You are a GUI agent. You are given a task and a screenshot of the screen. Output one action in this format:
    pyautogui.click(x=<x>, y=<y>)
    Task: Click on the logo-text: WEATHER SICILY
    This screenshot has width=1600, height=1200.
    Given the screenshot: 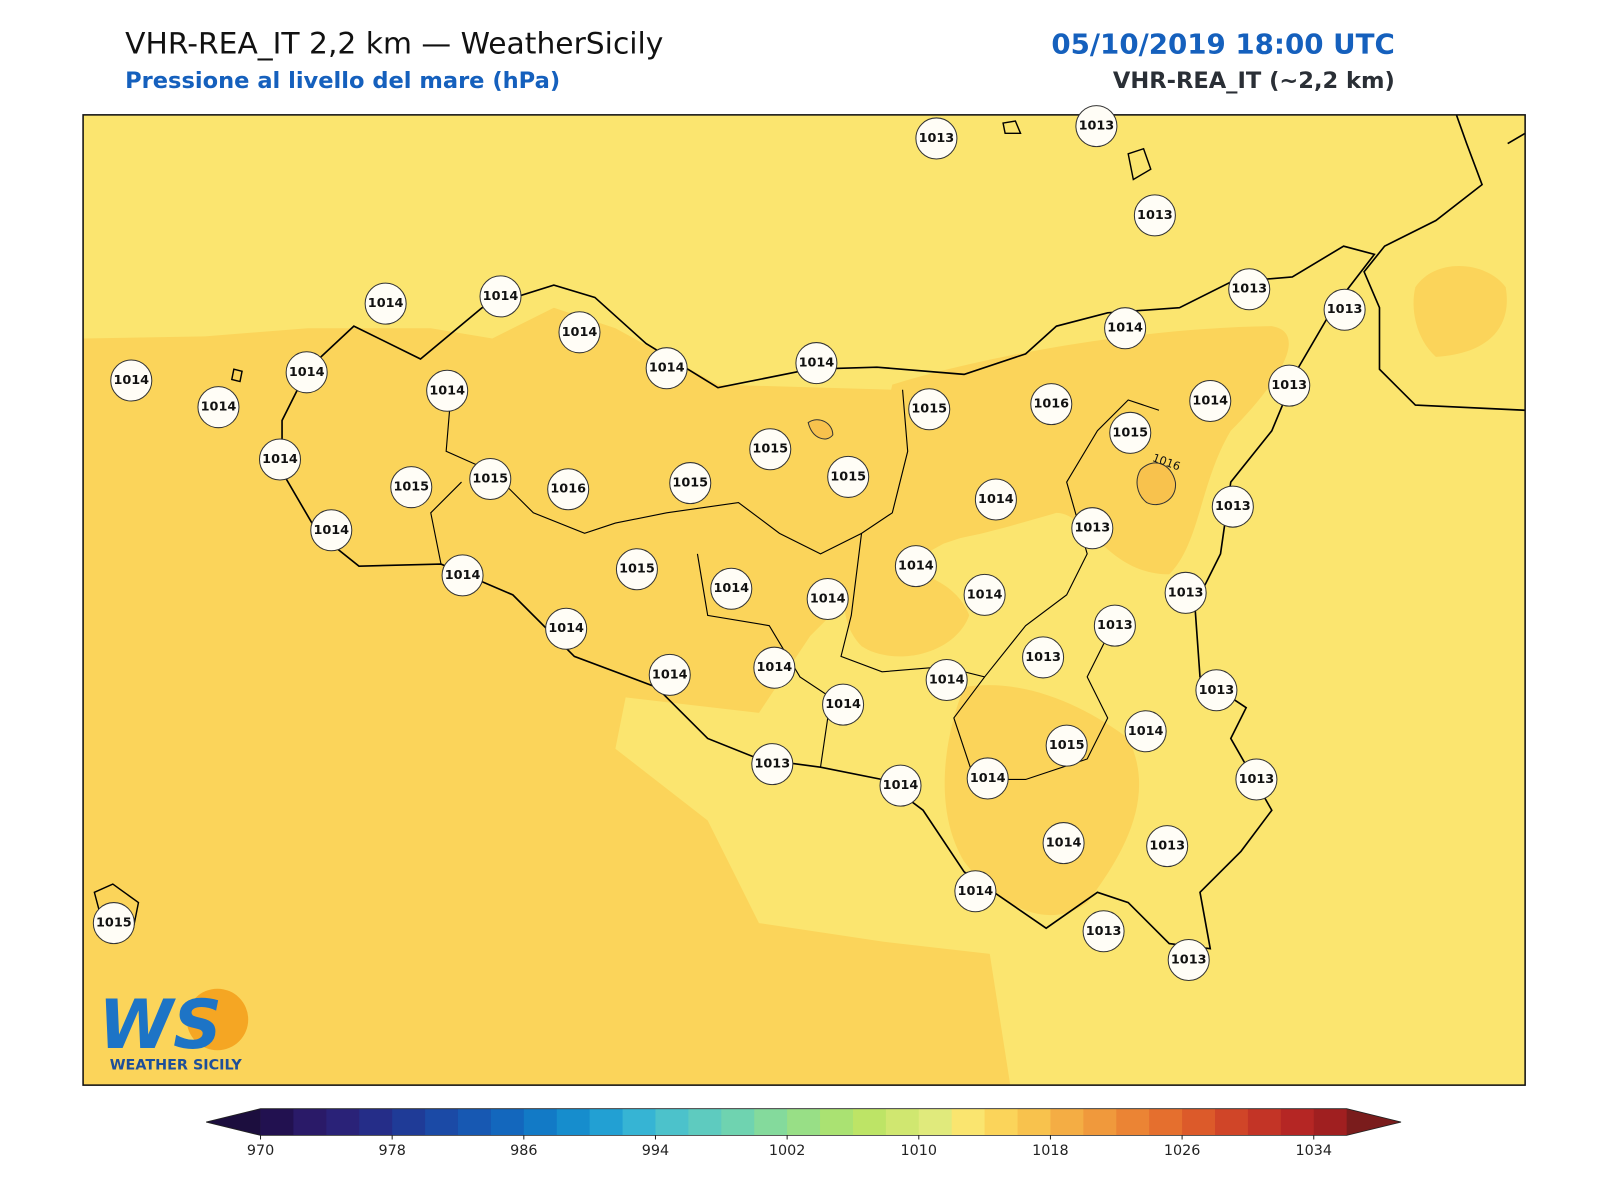 What is the action you would take?
    pyautogui.click(x=176, y=1066)
    